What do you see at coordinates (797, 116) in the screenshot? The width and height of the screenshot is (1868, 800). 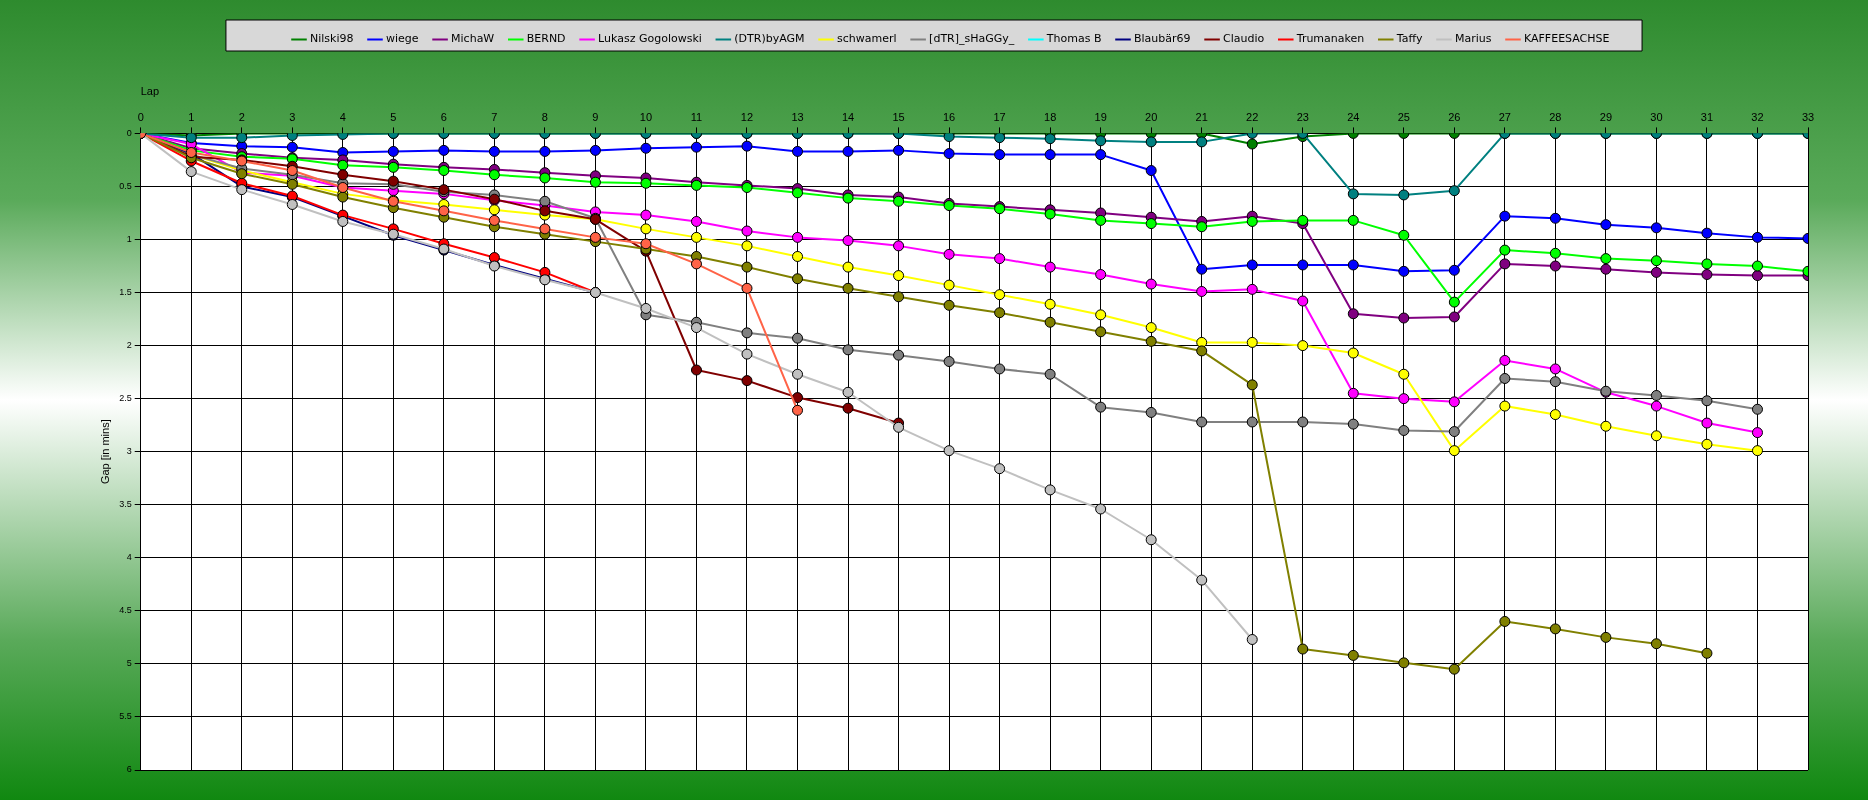 I see `x-tick-label: 13` at bounding box center [797, 116].